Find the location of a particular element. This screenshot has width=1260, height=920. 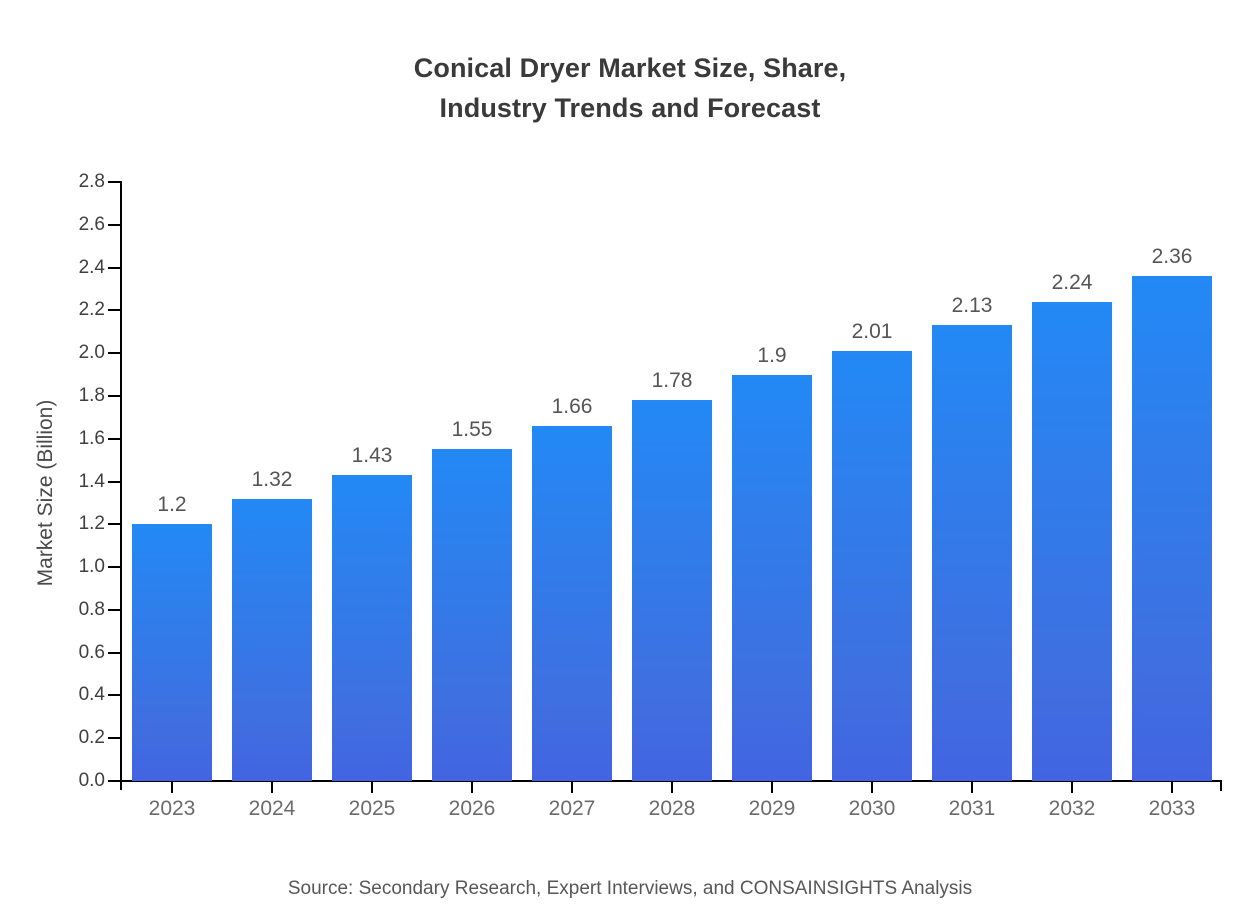

y-axis-tick-label: 1.4 is located at coordinates (91, 481).